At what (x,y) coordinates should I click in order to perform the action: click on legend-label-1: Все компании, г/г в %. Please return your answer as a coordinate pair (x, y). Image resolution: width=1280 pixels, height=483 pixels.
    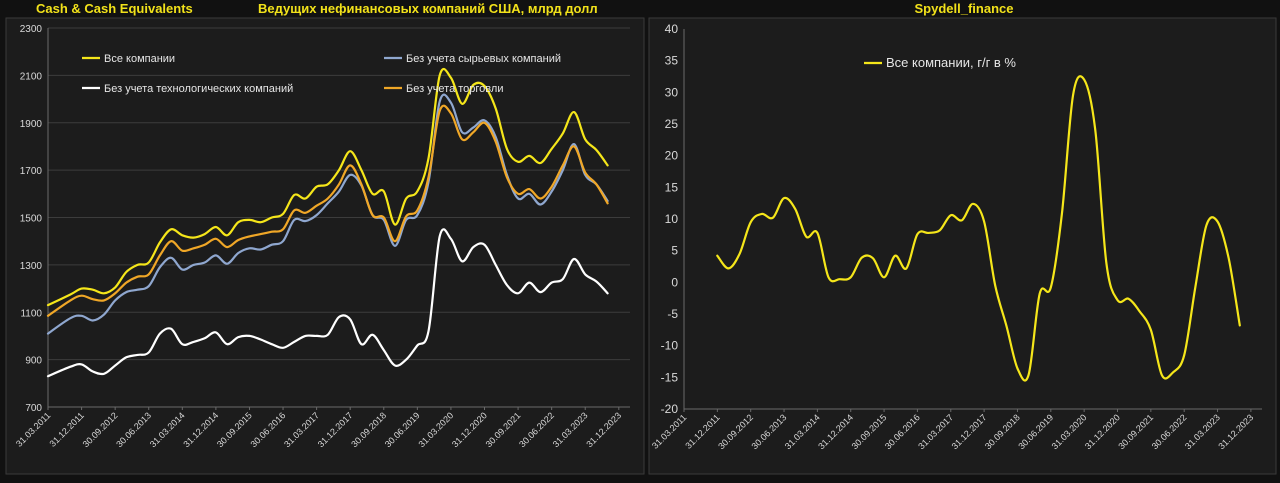
    Looking at the image, I should click on (951, 62).